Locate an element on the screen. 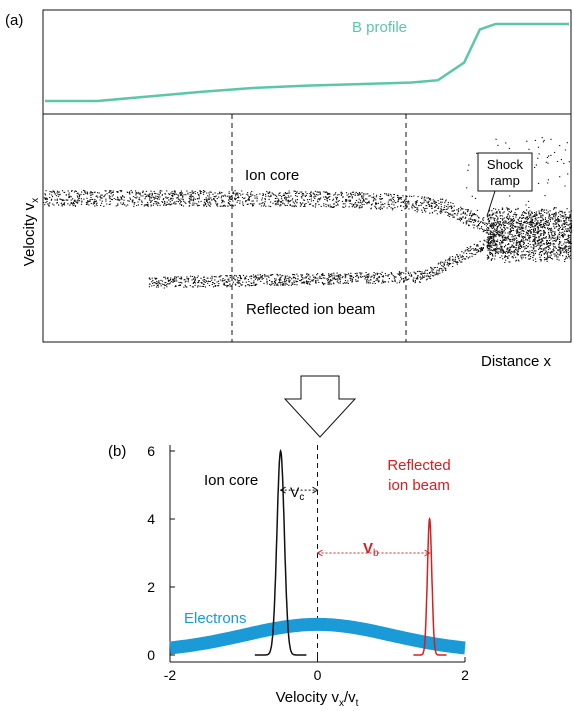 The image size is (574, 711). y-tick-label: 0 is located at coordinates (151, 655).